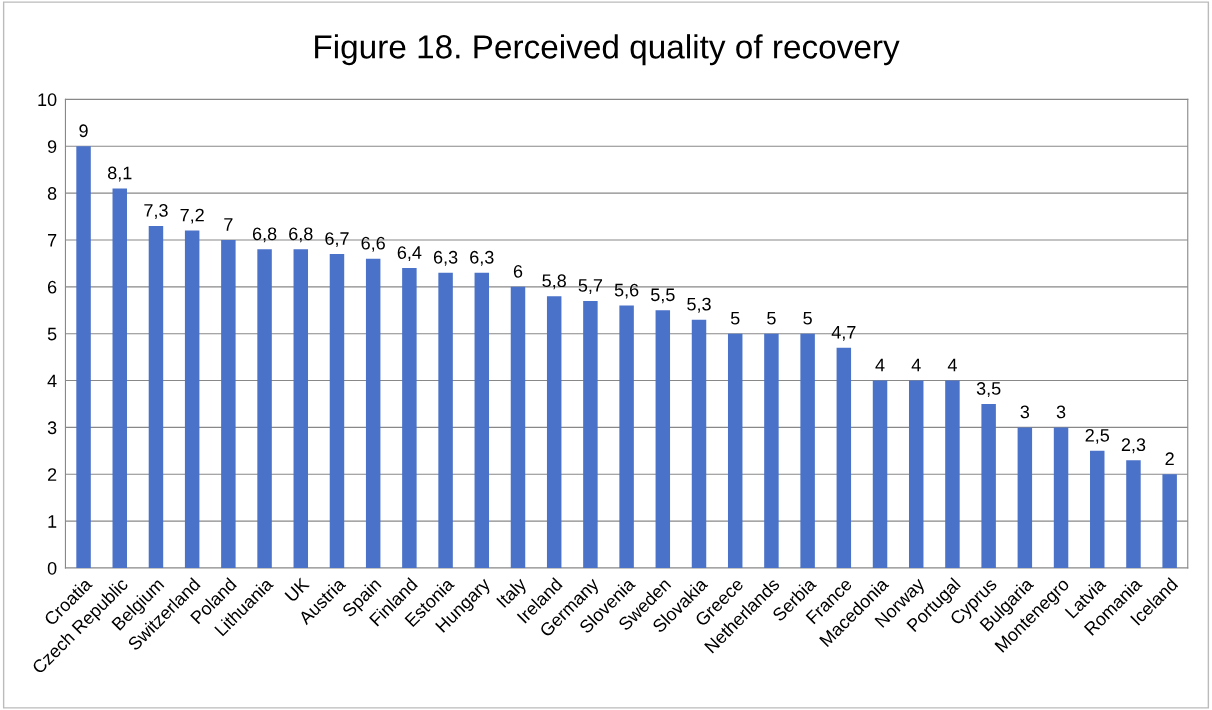 This screenshot has width=1212, height=710. I want to click on data-label: 8,1, so click(119, 174).